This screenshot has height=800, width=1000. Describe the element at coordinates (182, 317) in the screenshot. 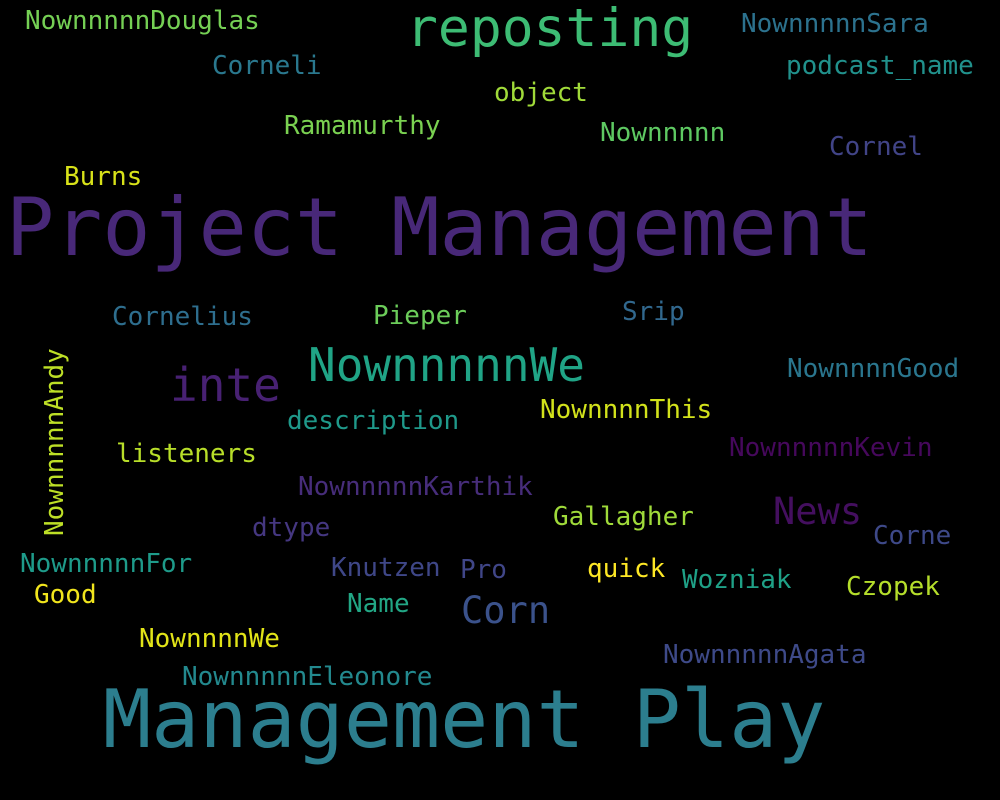

I see `word-cornelius: Cornelius` at that location.